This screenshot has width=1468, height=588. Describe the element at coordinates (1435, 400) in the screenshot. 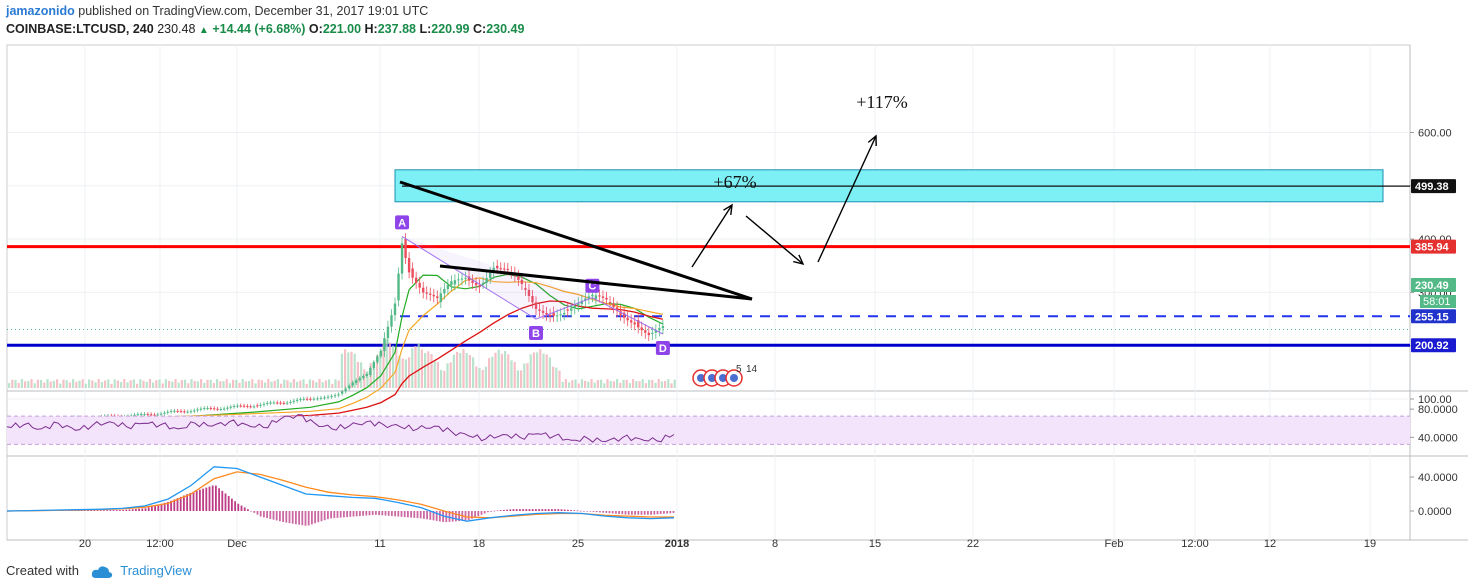

I see `price-tick-label: 100.00` at that location.